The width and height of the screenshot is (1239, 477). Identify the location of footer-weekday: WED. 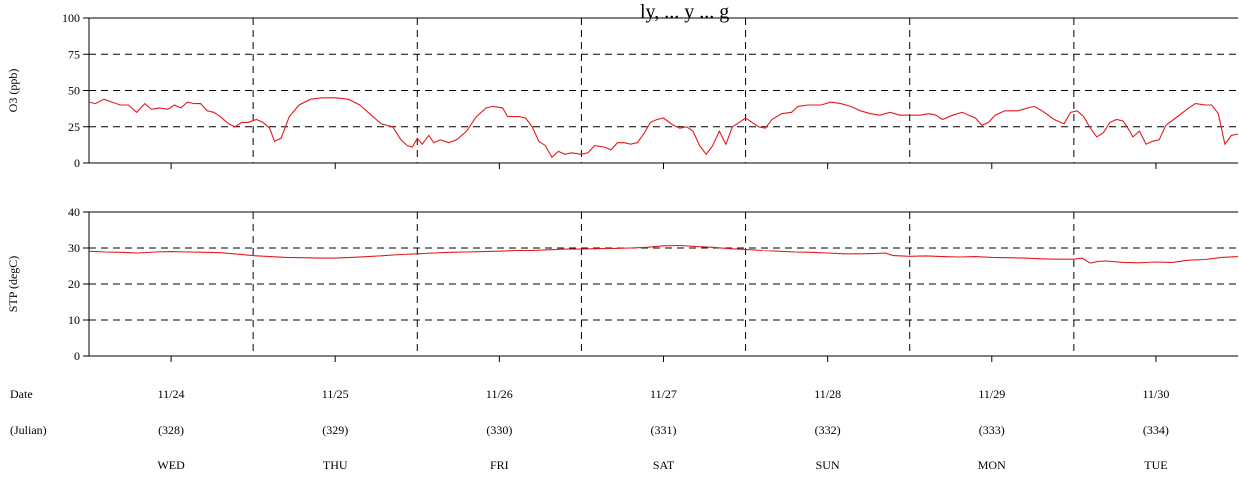
(171, 465).